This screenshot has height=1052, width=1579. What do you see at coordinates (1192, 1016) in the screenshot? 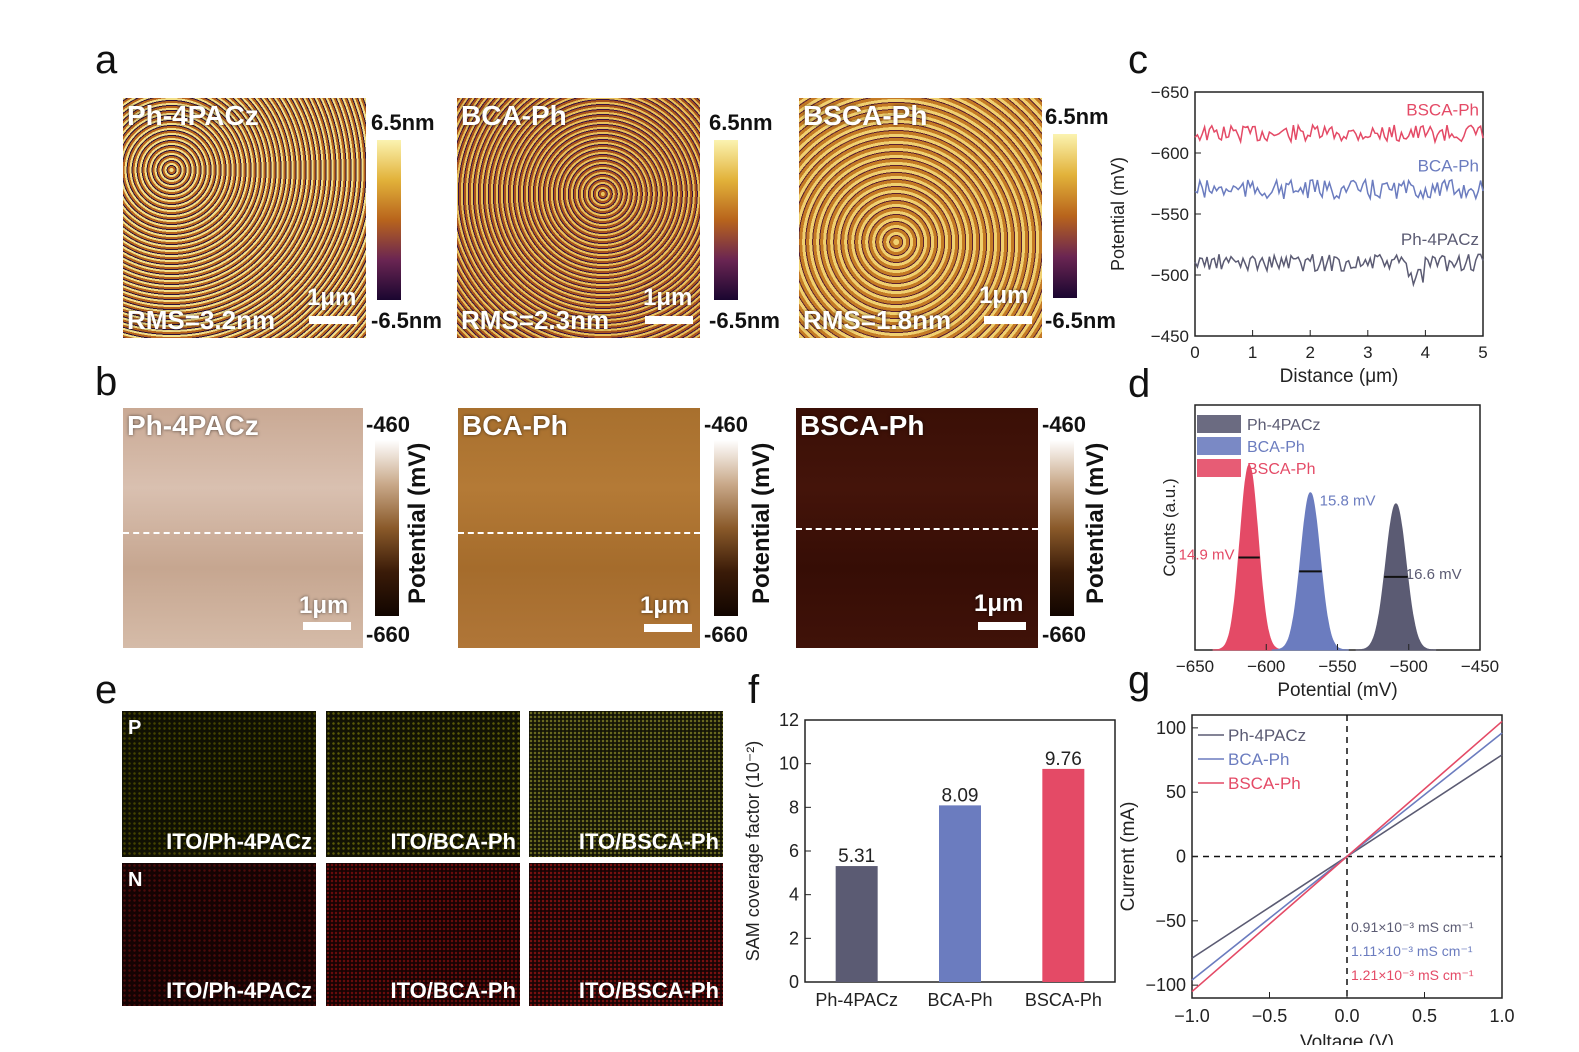
I see `x-tick-label: −1.0` at bounding box center [1192, 1016].